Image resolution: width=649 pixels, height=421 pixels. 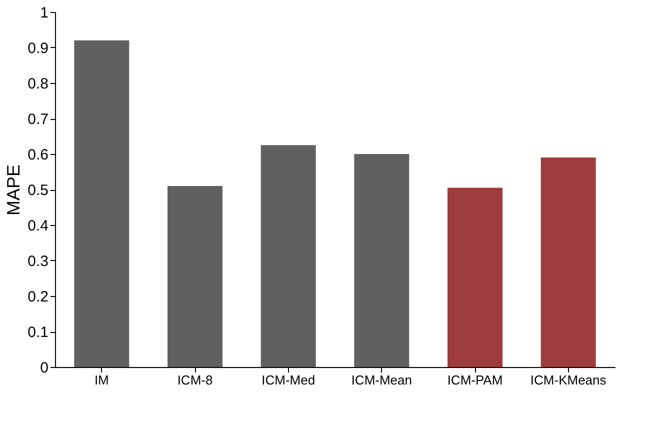 What do you see at coordinates (14, 190) in the screenshot?
I see `y-axis-title: MAPE` at bounding box center [14, 190].